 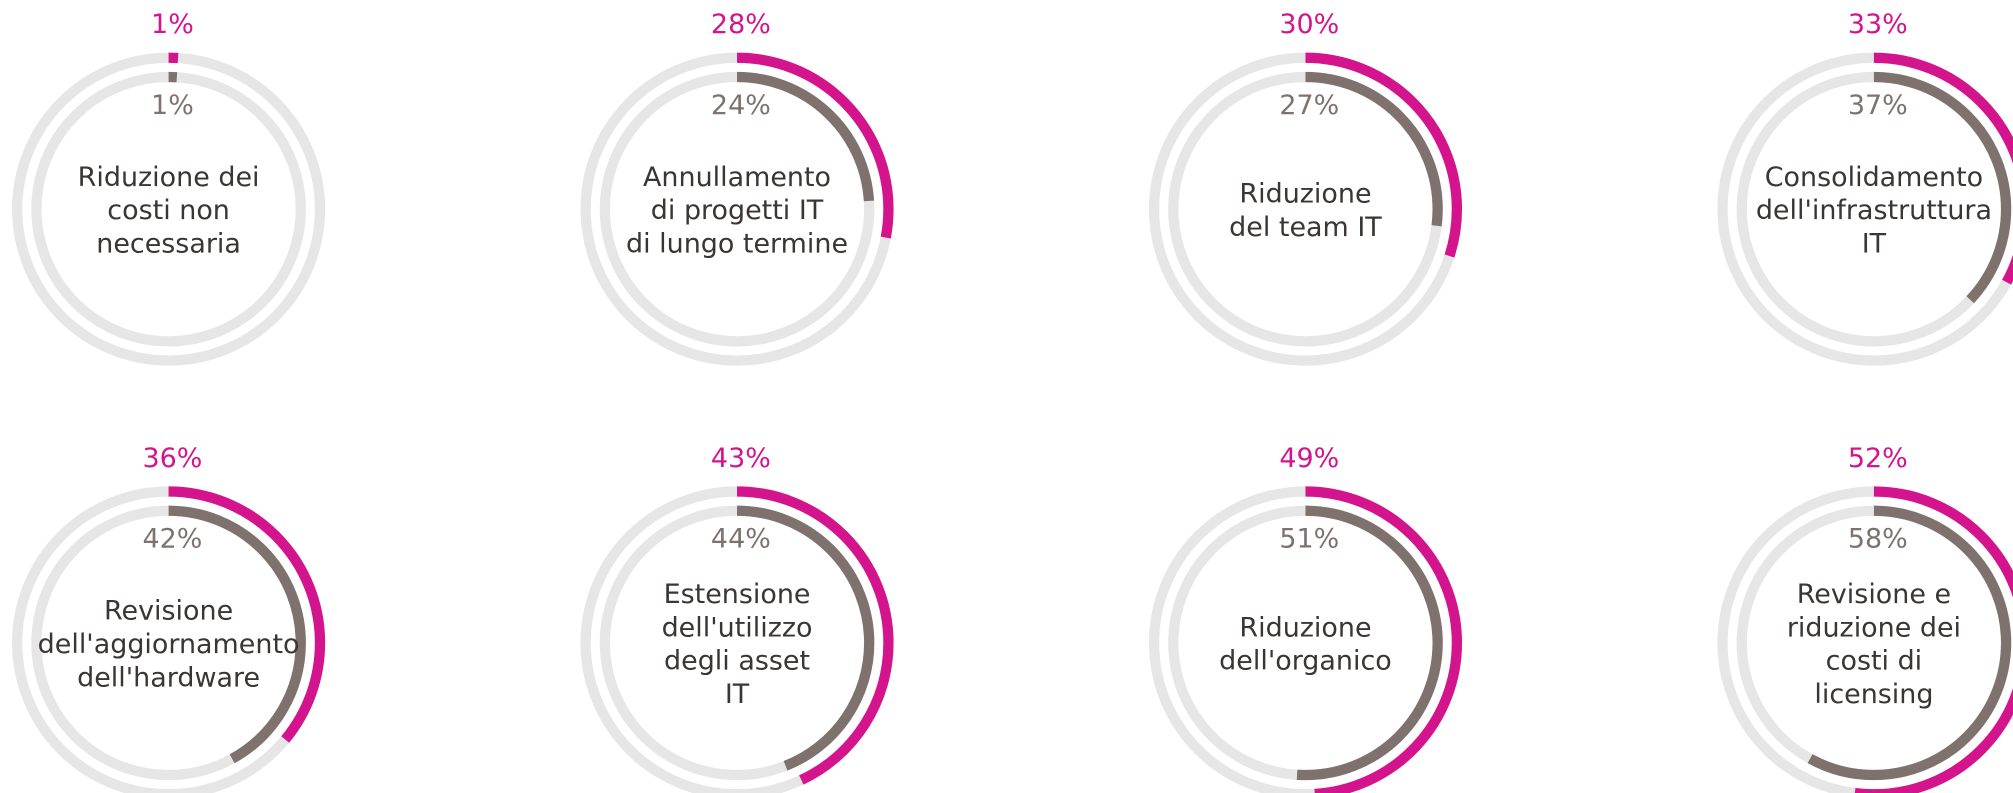 What do you see at coordinates (1874, 177) in the screenshot?
I see `ring-label: Consolidamento` at bounding box center [1874, 177].